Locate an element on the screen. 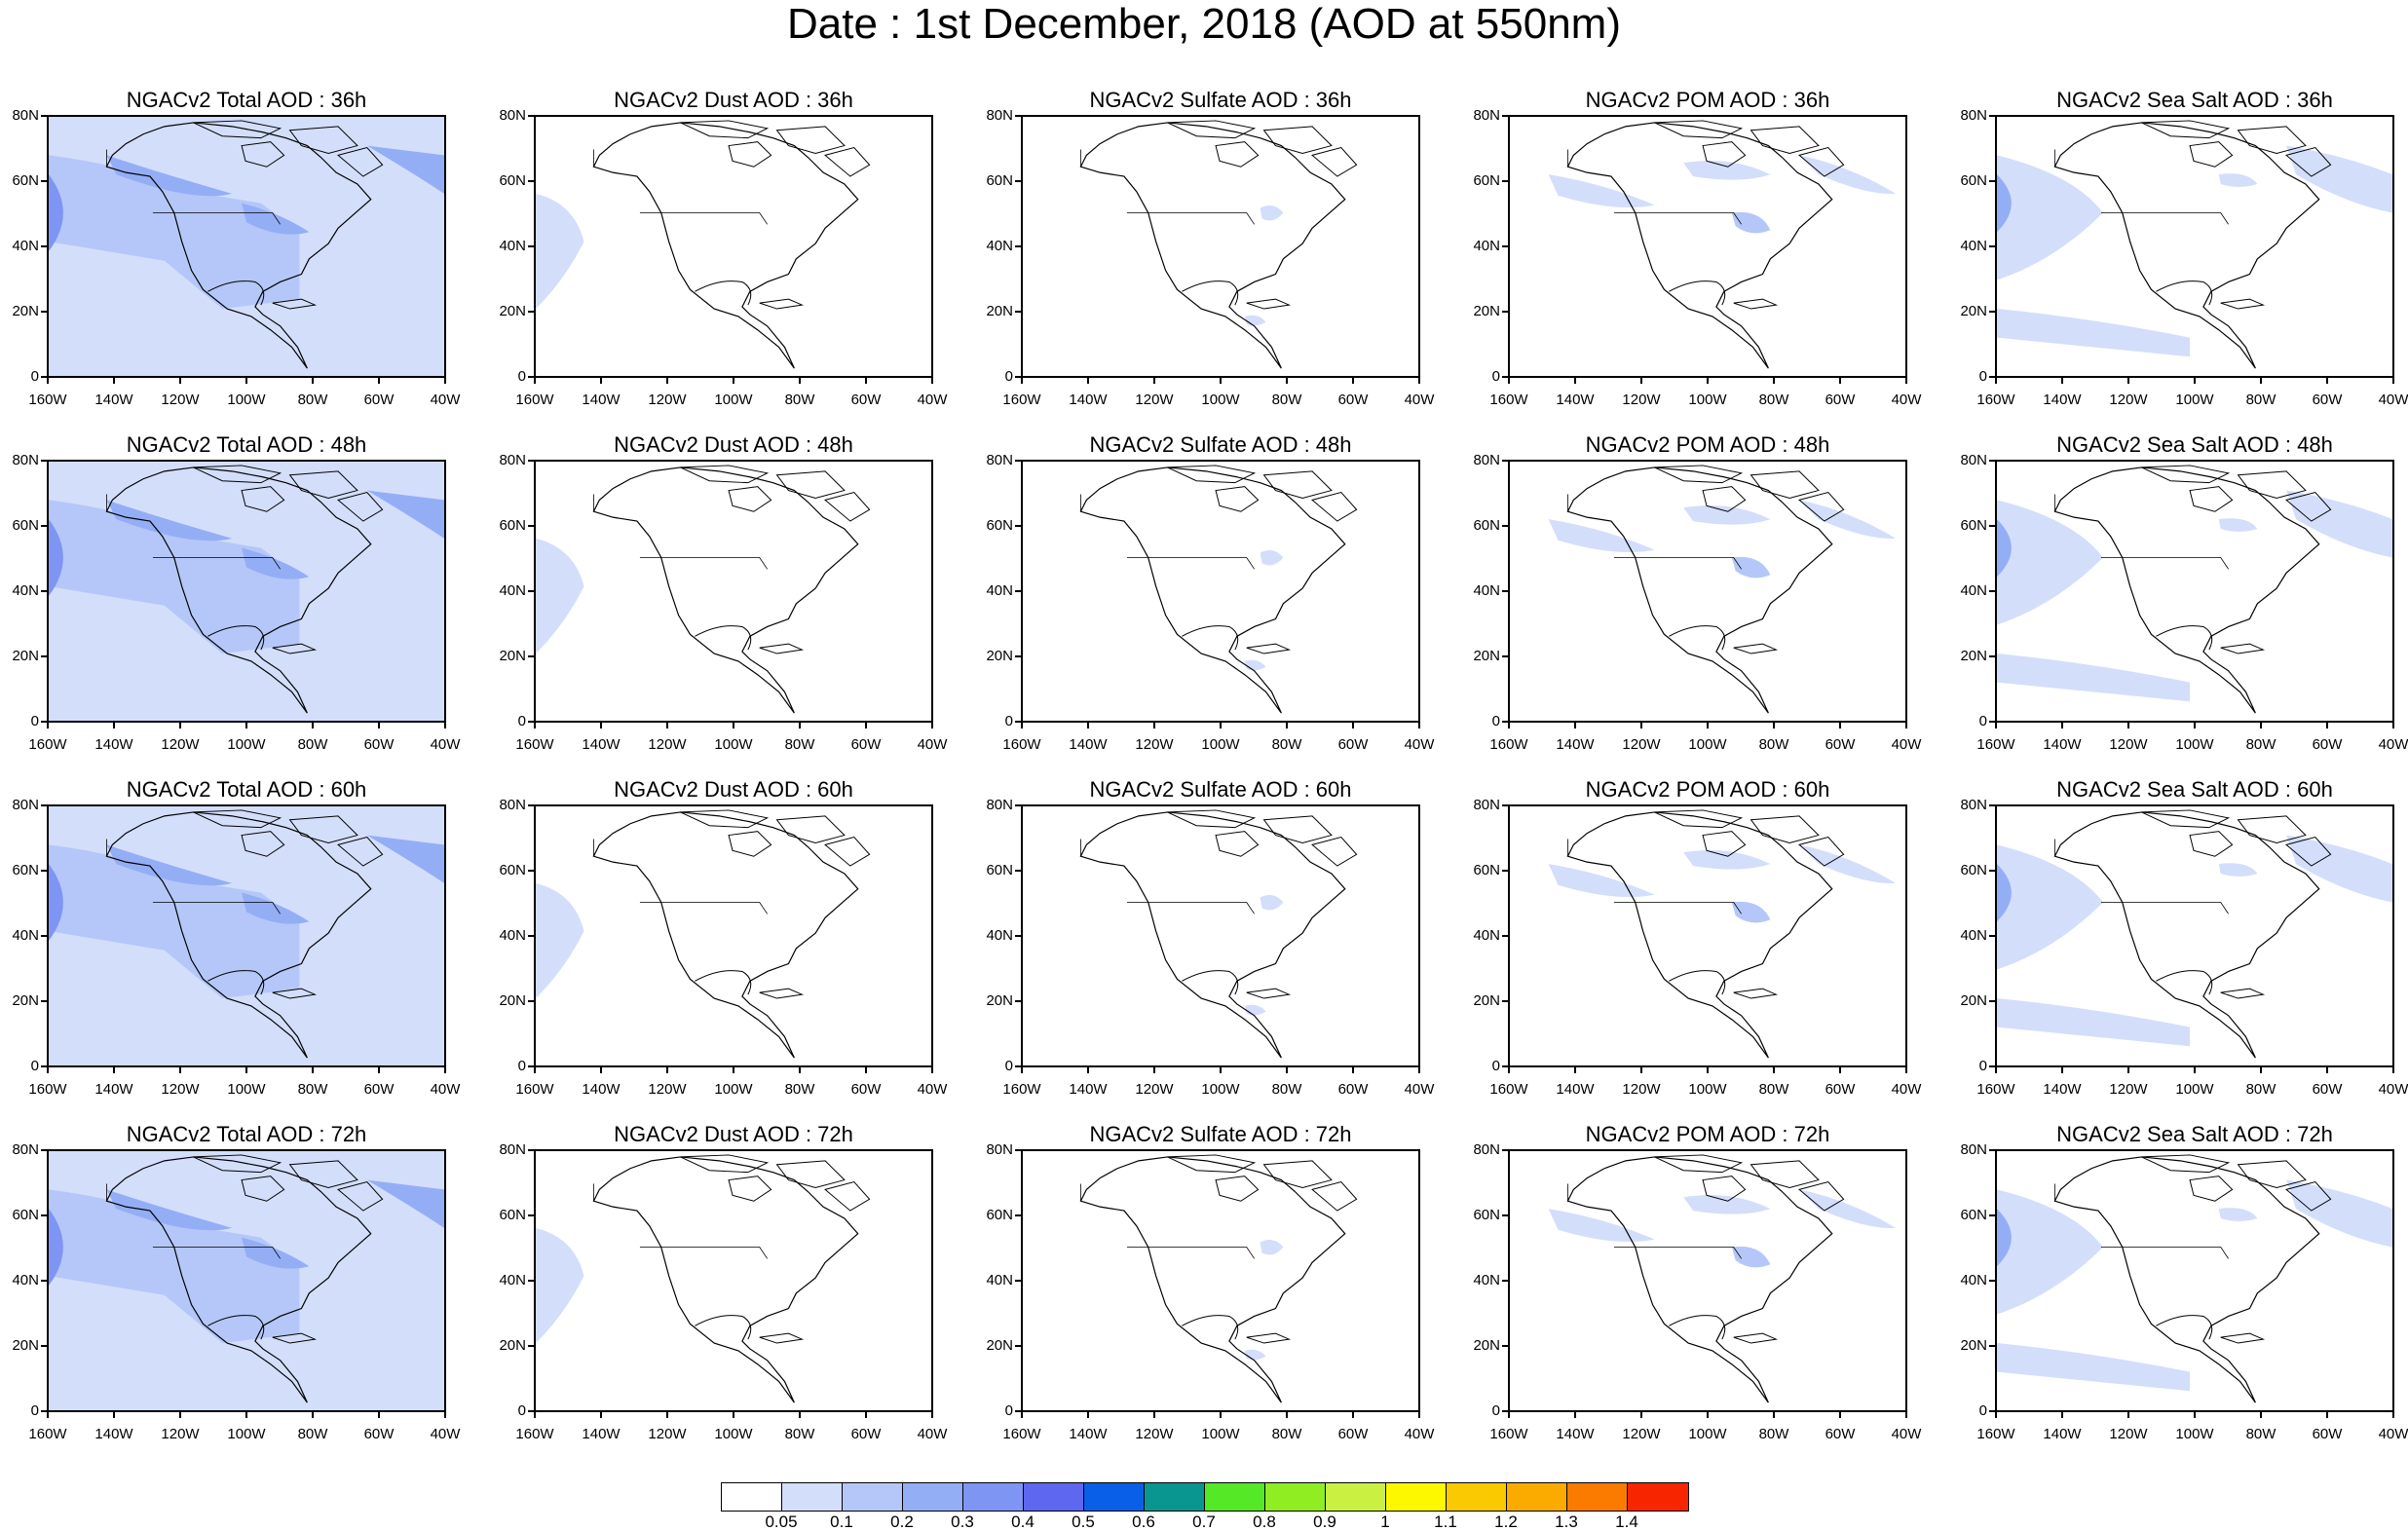 This screenshot has height=1531, width=2408. colorbar-label: 0.2 is located at coordinates (902, 1521).